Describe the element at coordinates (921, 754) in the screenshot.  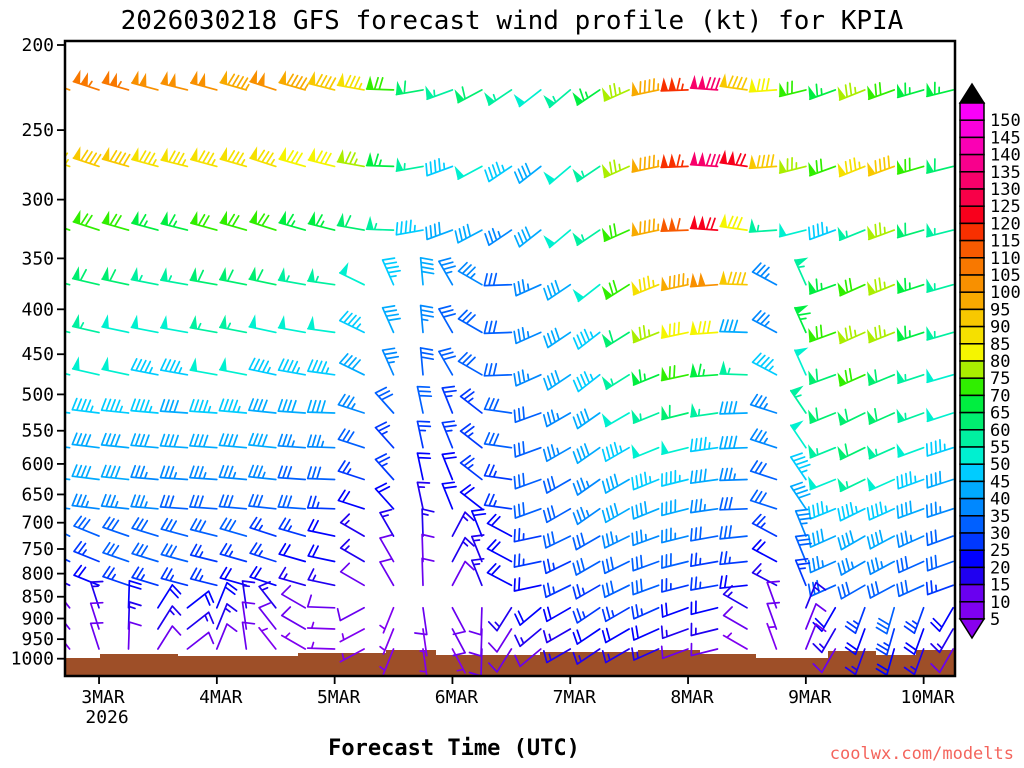
I see `watermark-link: coolwx.com/modelts` at that location.